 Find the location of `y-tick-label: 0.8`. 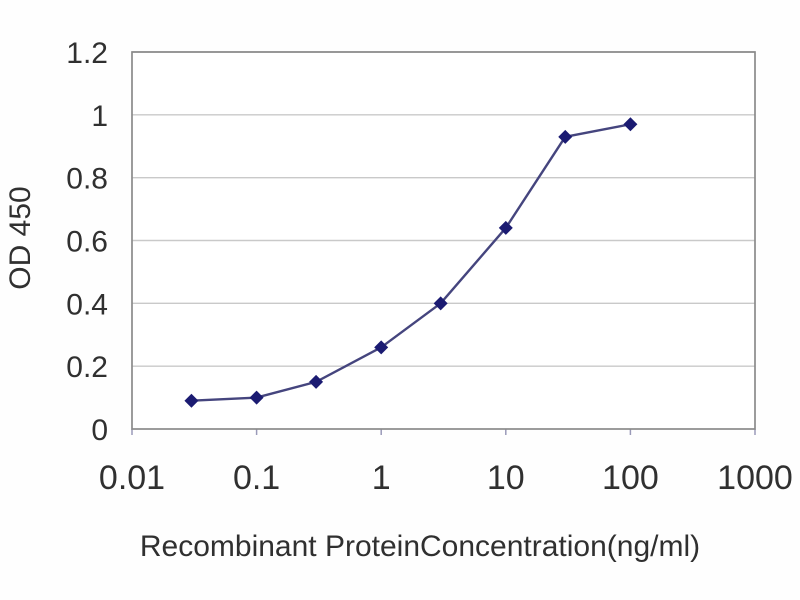

y-tick-label: 0.8 is located at coordinates (87, 179).